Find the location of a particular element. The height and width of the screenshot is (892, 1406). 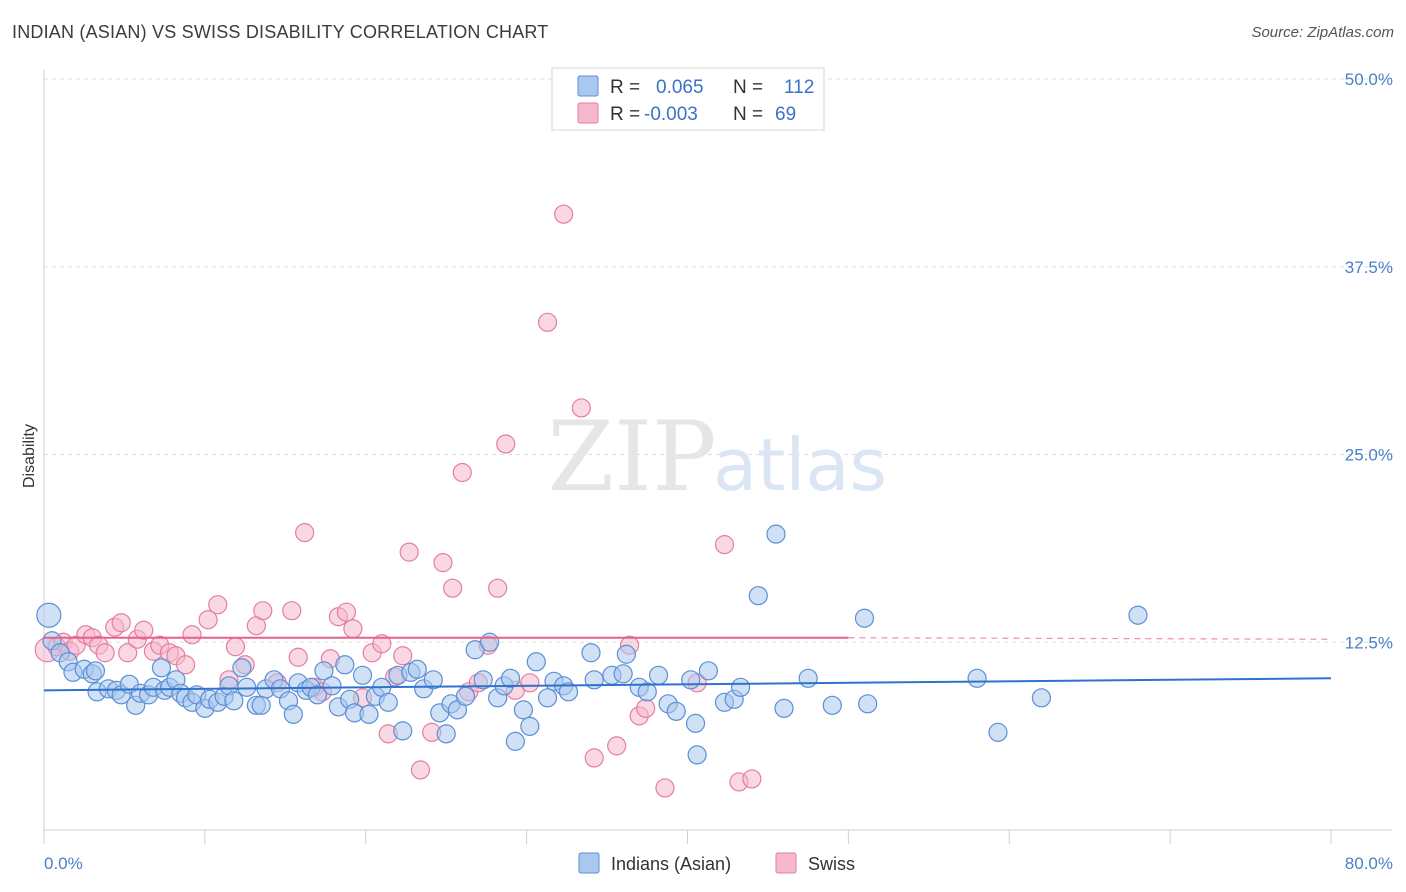

legend-n-value-blue: 112 is located at coordinates (799, 87).